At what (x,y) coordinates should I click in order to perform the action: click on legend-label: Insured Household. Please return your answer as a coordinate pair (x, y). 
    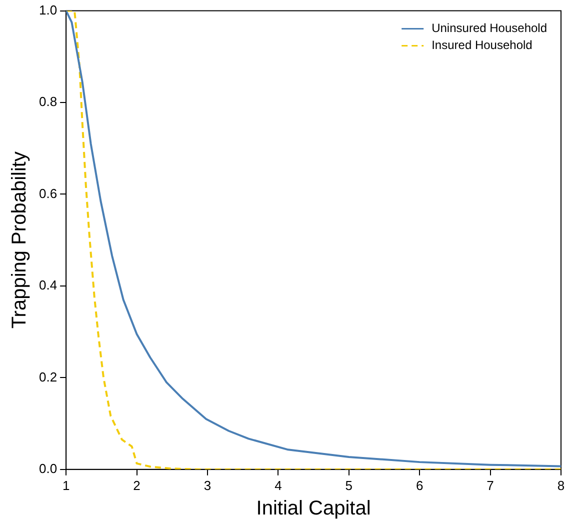
    Looking at the image, I should click on (482, 45).